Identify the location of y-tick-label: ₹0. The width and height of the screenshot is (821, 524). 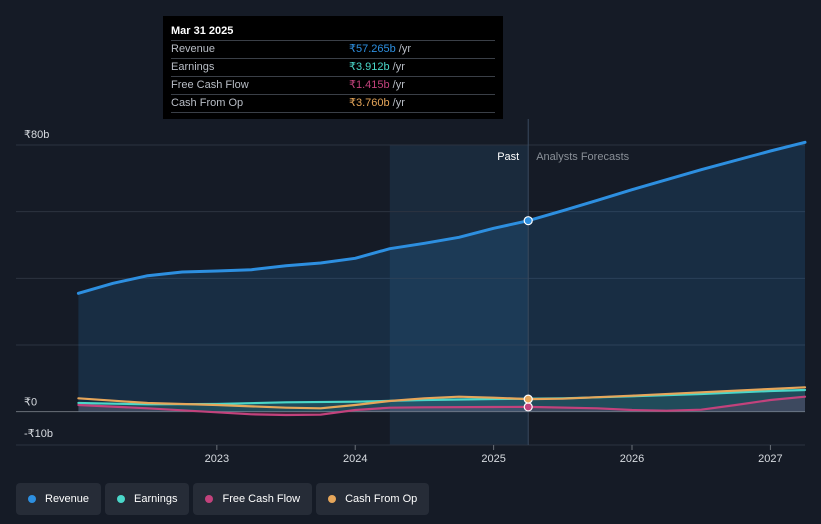
(30, 403).